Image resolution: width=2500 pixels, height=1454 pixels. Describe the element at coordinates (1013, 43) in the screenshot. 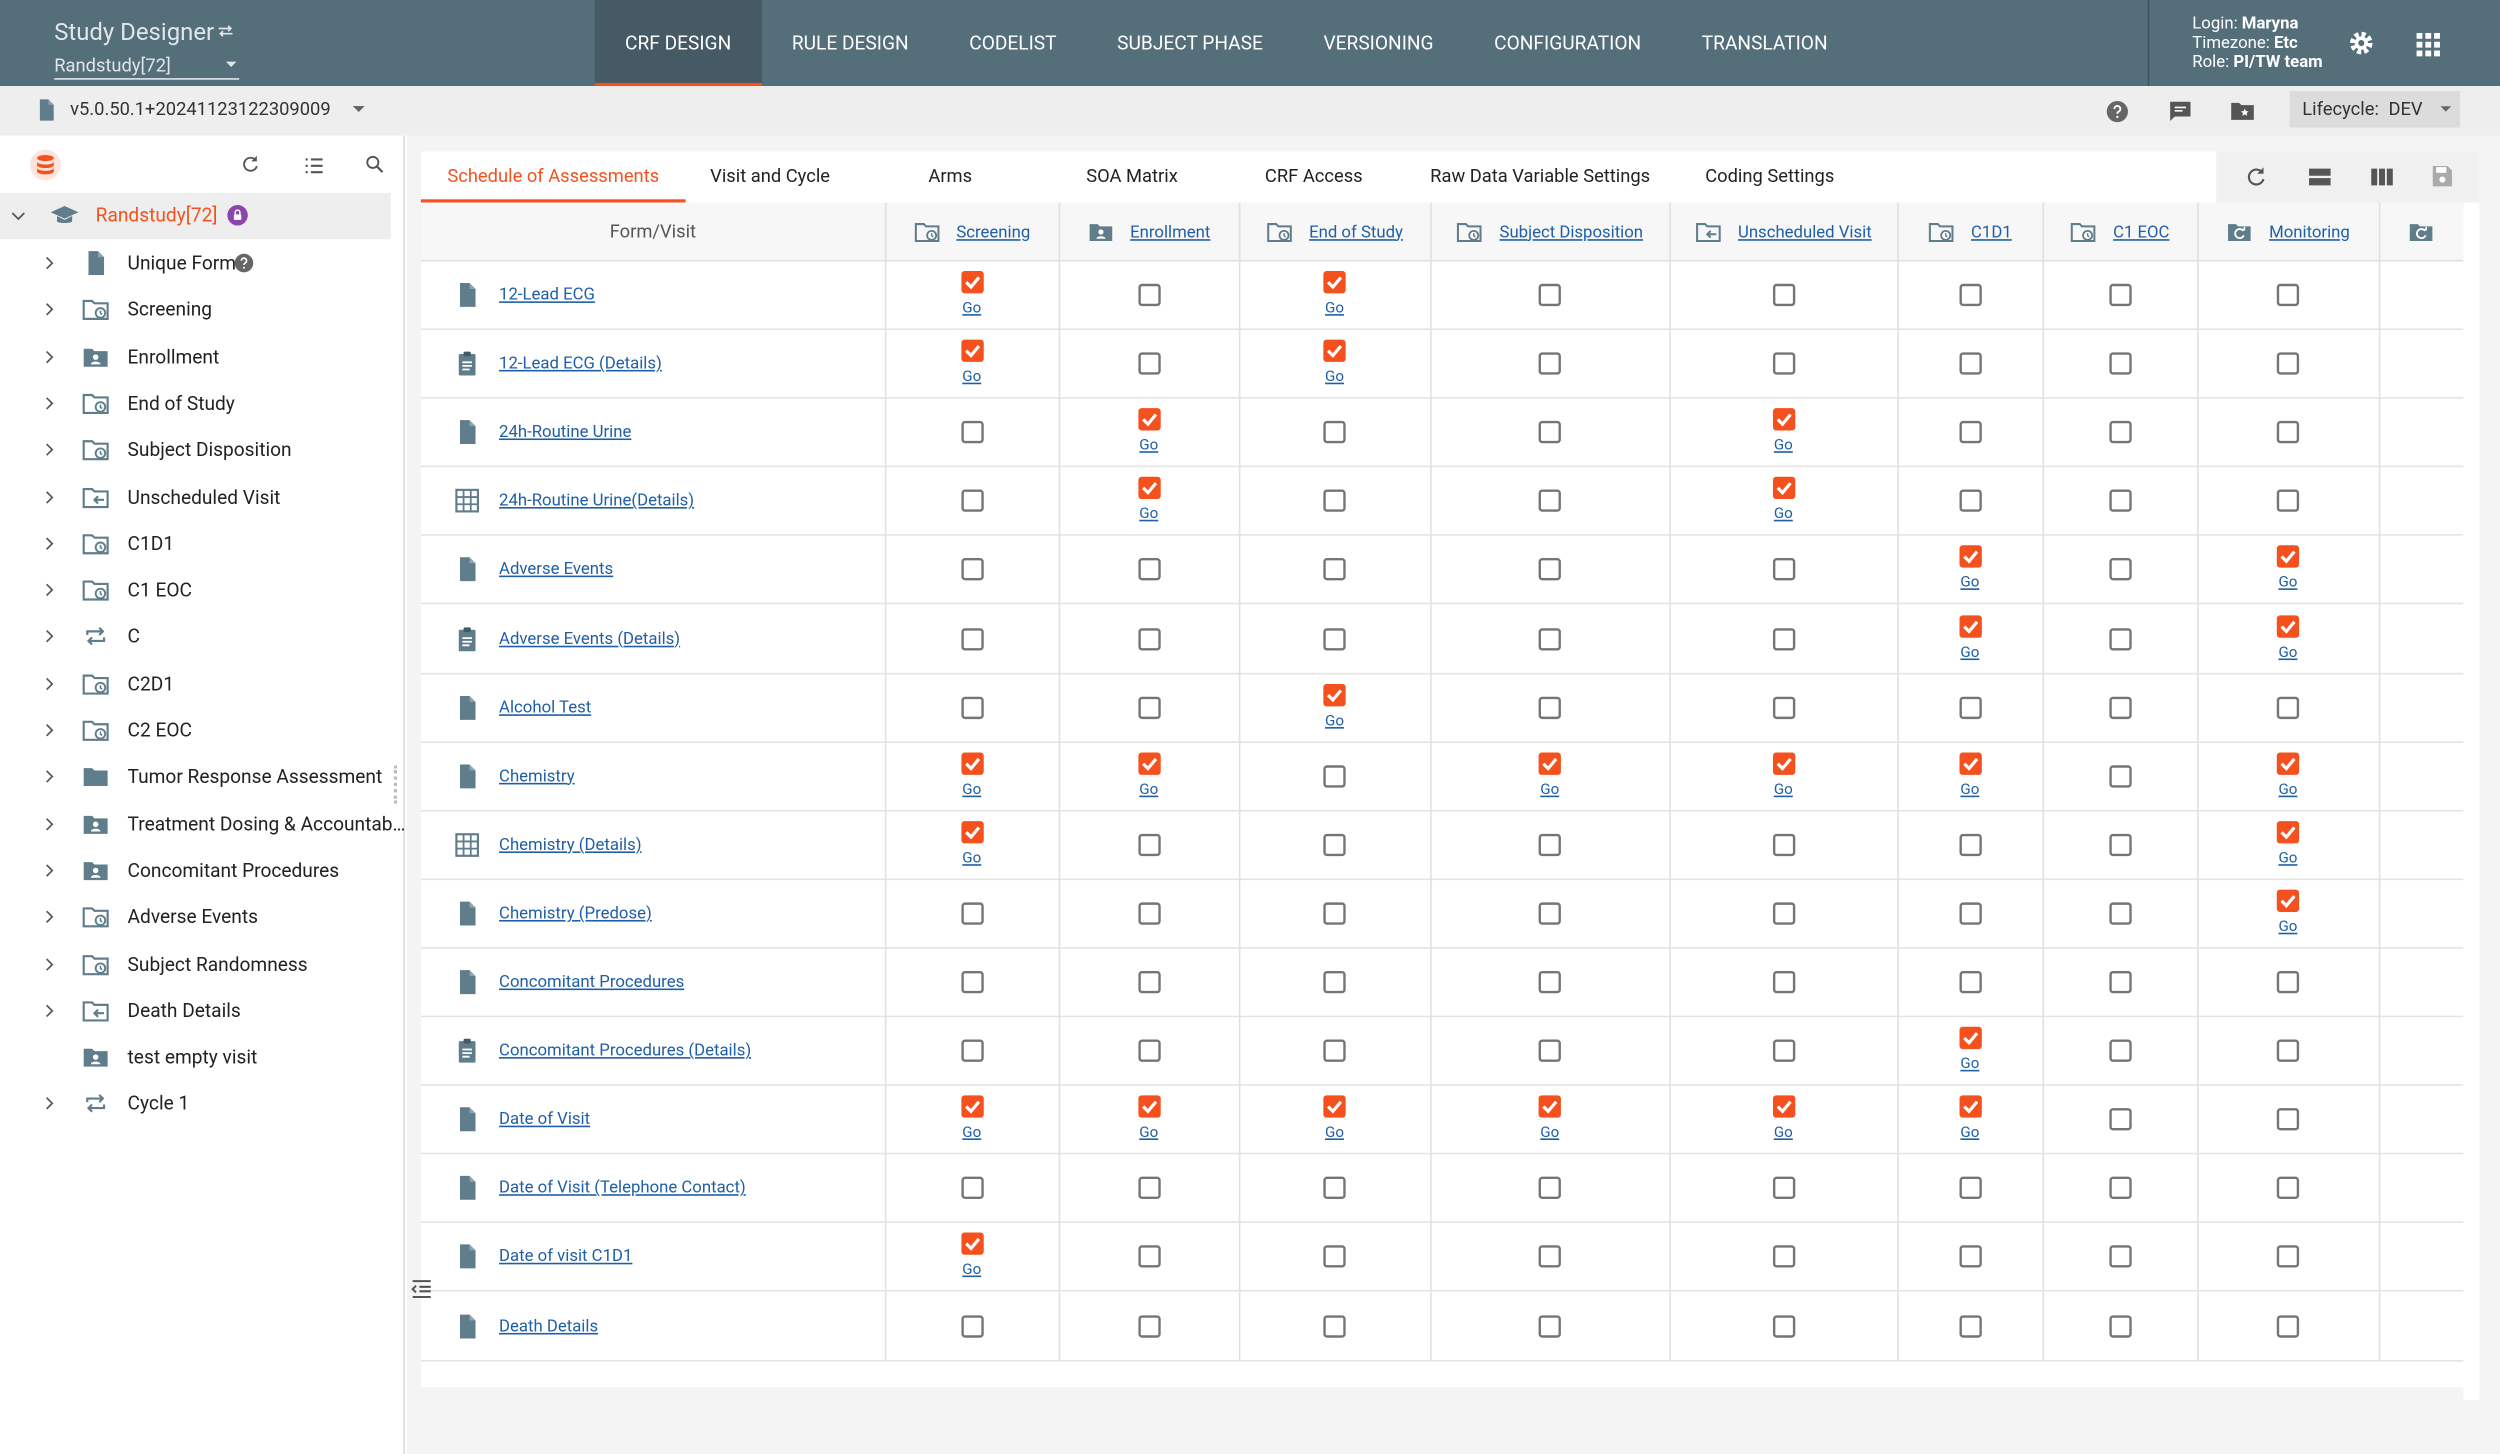

I see `nav-tab: CODELIST` at that location.